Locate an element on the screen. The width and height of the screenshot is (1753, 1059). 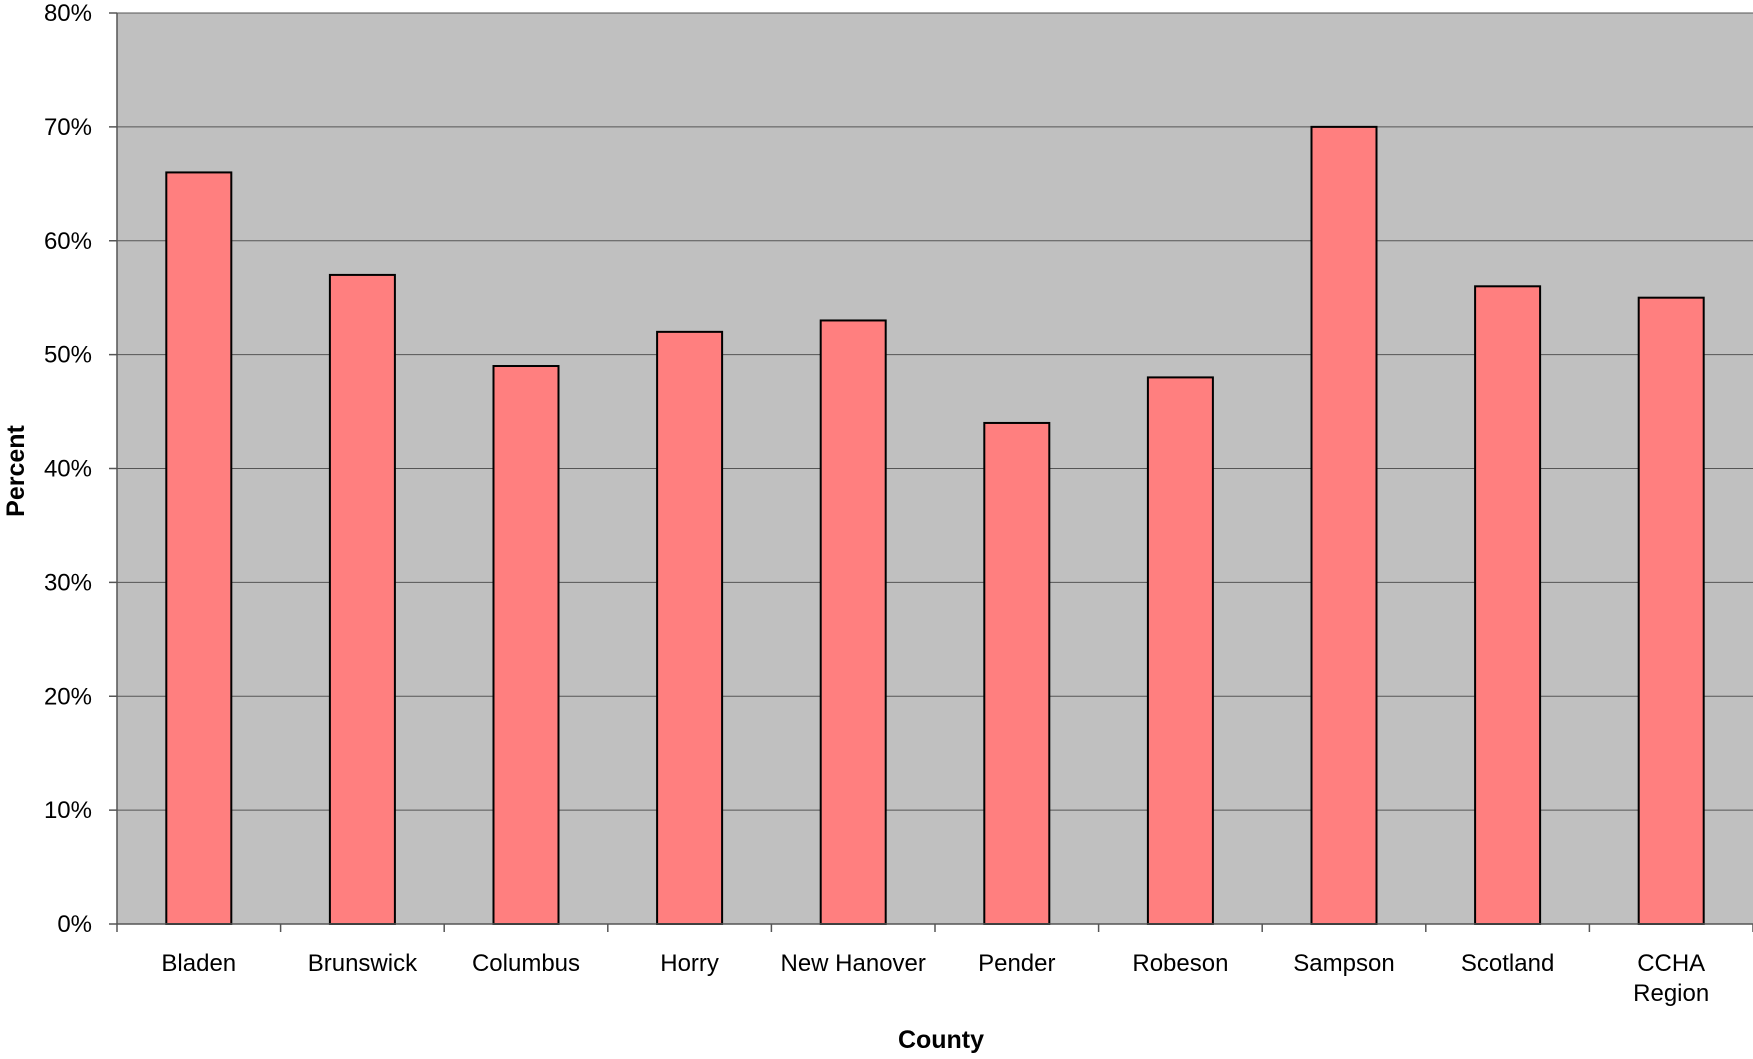
y-tick-label: 50% is located at coordinates (68, 355).